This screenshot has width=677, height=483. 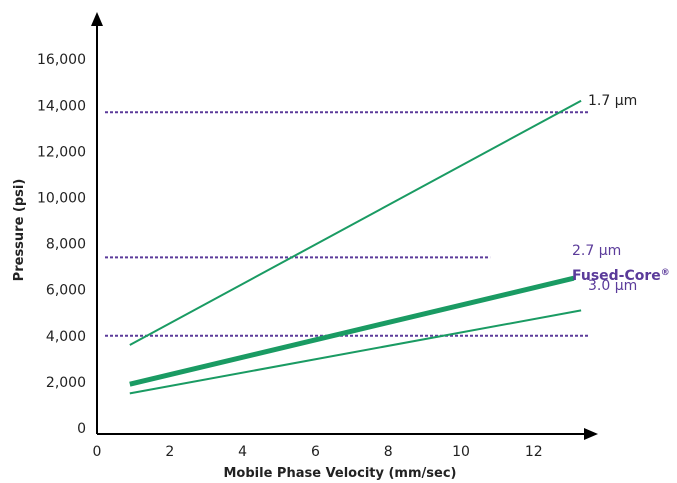 I want to click on y-tick-label: 8,000, so click(x=66, y=245).